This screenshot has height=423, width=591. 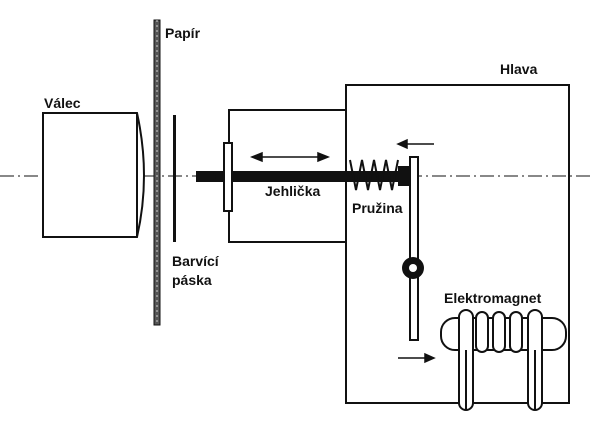 What do you see at coordinates (377, 208) in the screenshot?
I see `label-pruzina: Pružina` at bounding box center [377, 208].